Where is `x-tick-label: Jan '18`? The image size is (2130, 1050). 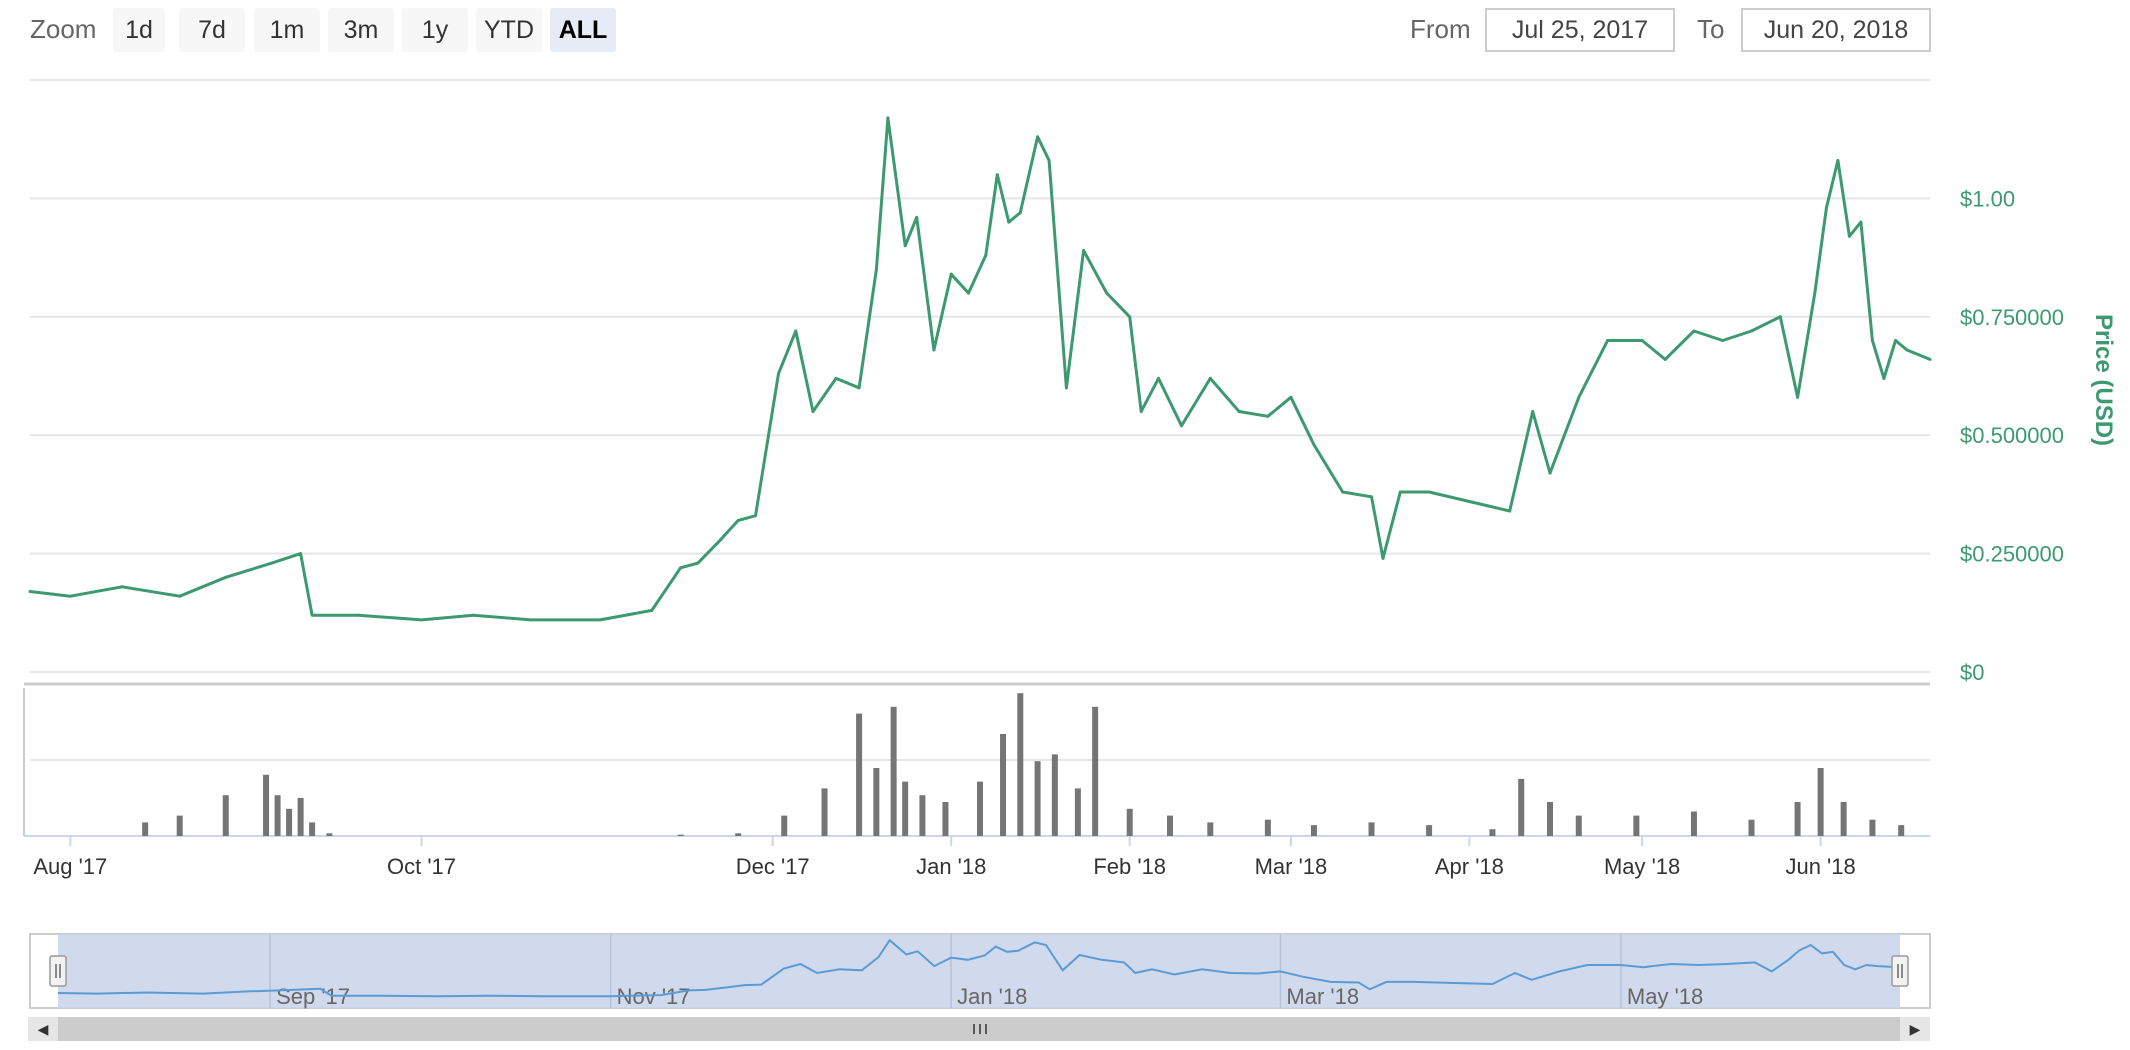
x-tick-label: Jan '18 is located at coordinates (951, 866).